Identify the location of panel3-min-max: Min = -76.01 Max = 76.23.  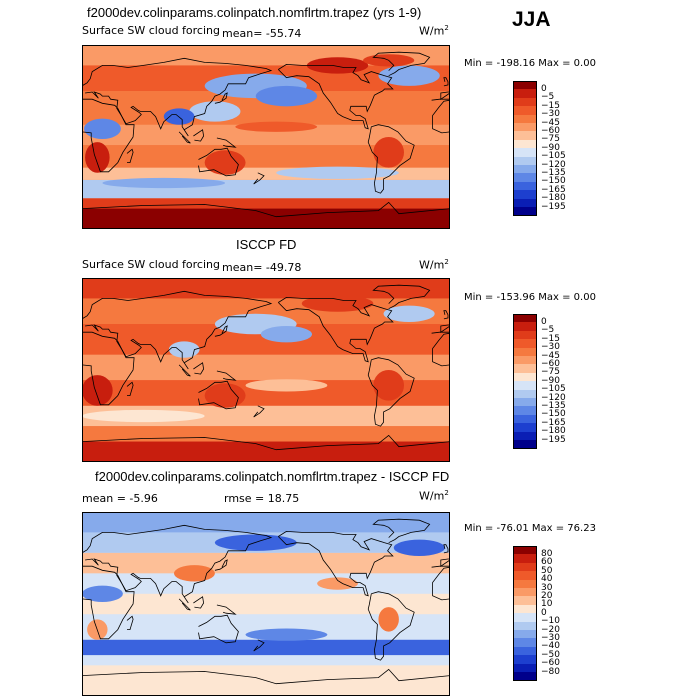
(530, 528).